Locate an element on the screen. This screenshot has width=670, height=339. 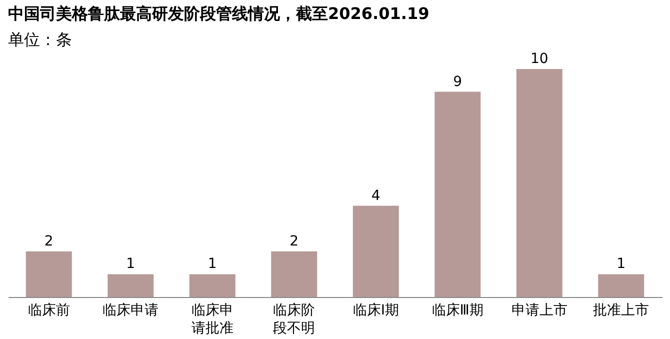
x-tick-label: 临床前 is located at coordinates (49, 310).